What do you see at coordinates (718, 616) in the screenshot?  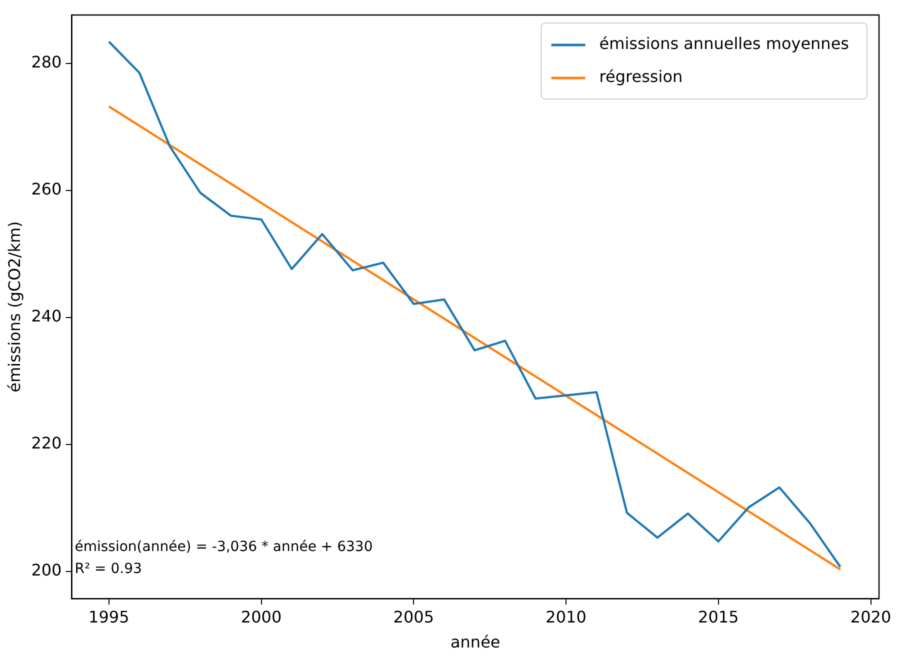 I see `x-tick-label: 2015` at bounding box center [718, 616].